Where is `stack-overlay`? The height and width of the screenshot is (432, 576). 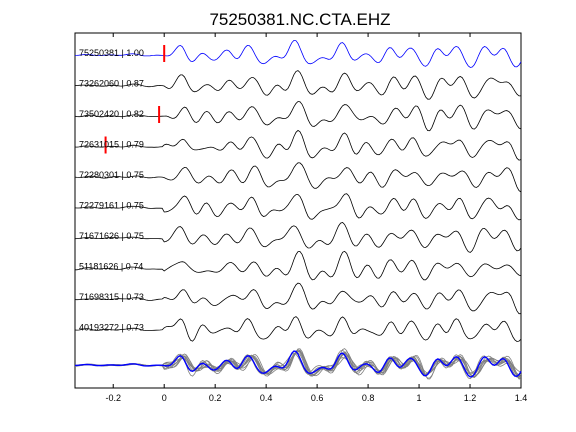
stack-overlay is located at coordinates (298, 364).